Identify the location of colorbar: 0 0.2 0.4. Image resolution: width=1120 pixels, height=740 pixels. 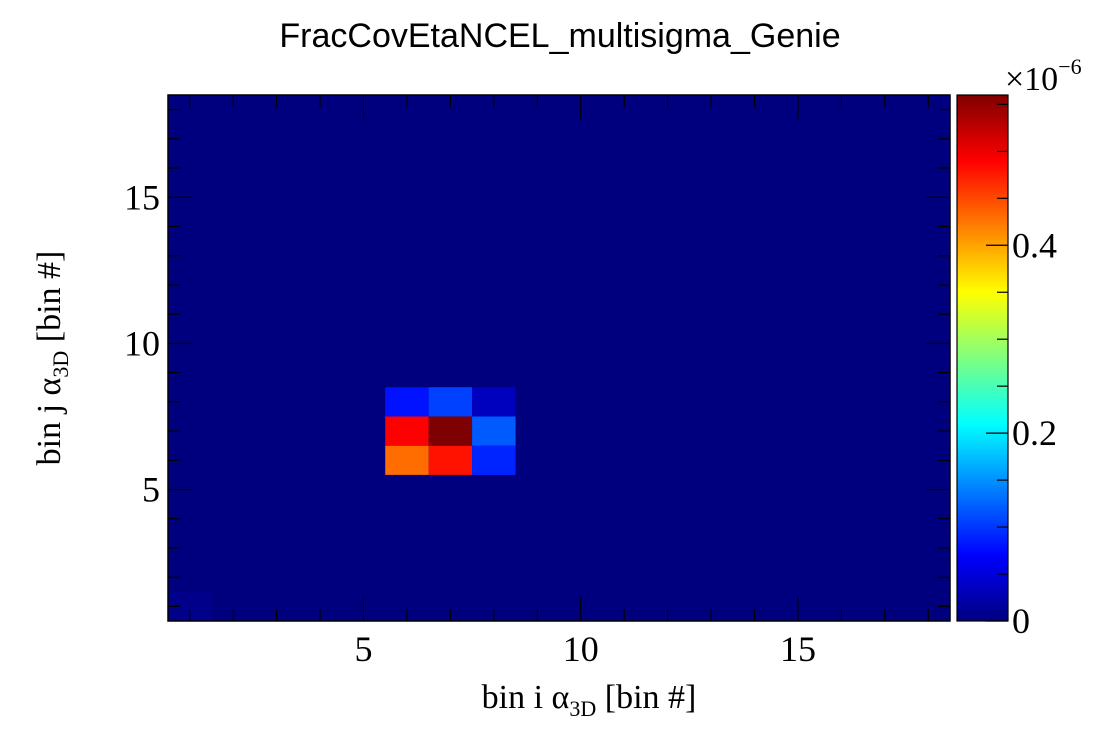
(1006, 367).